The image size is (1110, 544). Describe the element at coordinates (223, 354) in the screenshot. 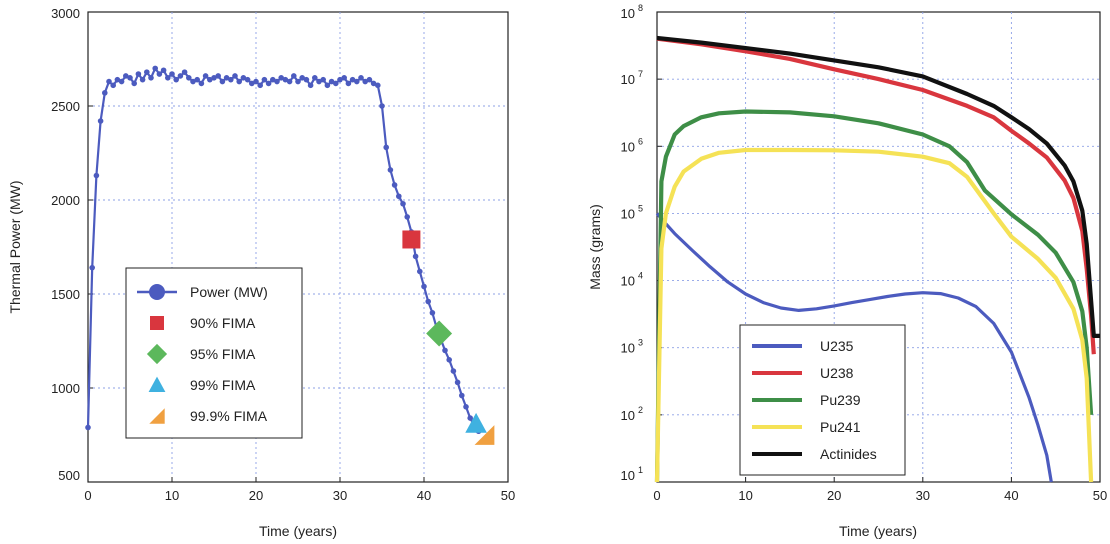

I see `legend-label: 95% FIMA` at that location.